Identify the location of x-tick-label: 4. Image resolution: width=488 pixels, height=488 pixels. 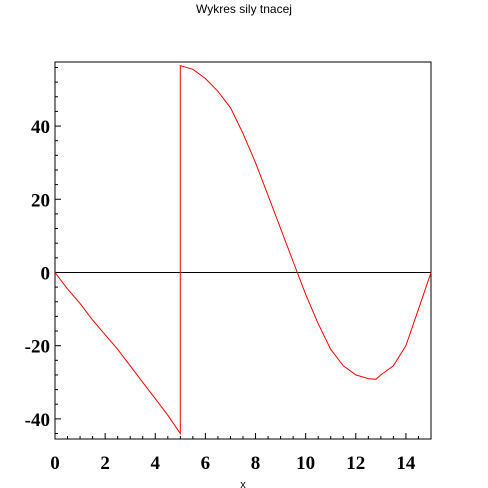
(156, 463).